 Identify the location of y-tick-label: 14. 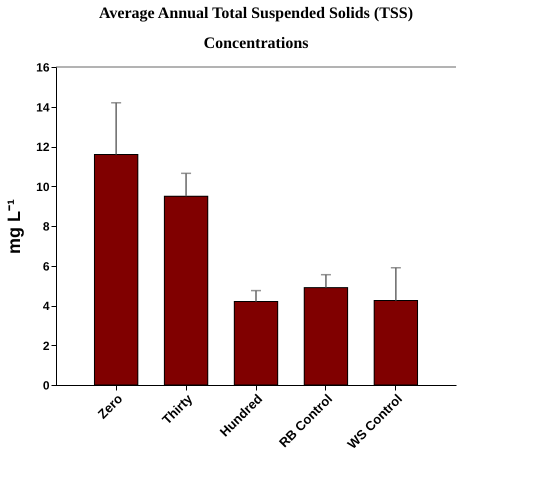
(43, 107).